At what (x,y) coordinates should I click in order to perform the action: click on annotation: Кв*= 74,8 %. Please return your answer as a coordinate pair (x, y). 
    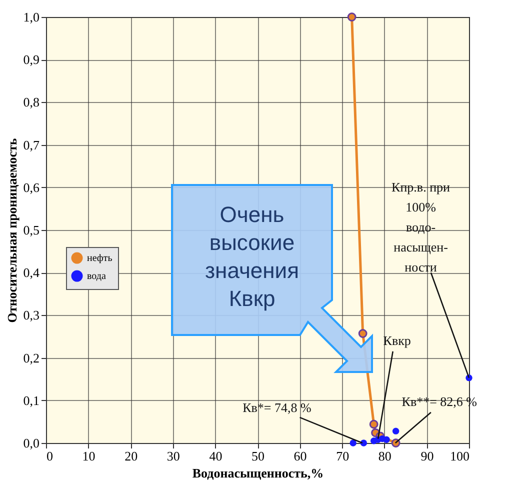
    Looking at the image, I should click on (277, 408).